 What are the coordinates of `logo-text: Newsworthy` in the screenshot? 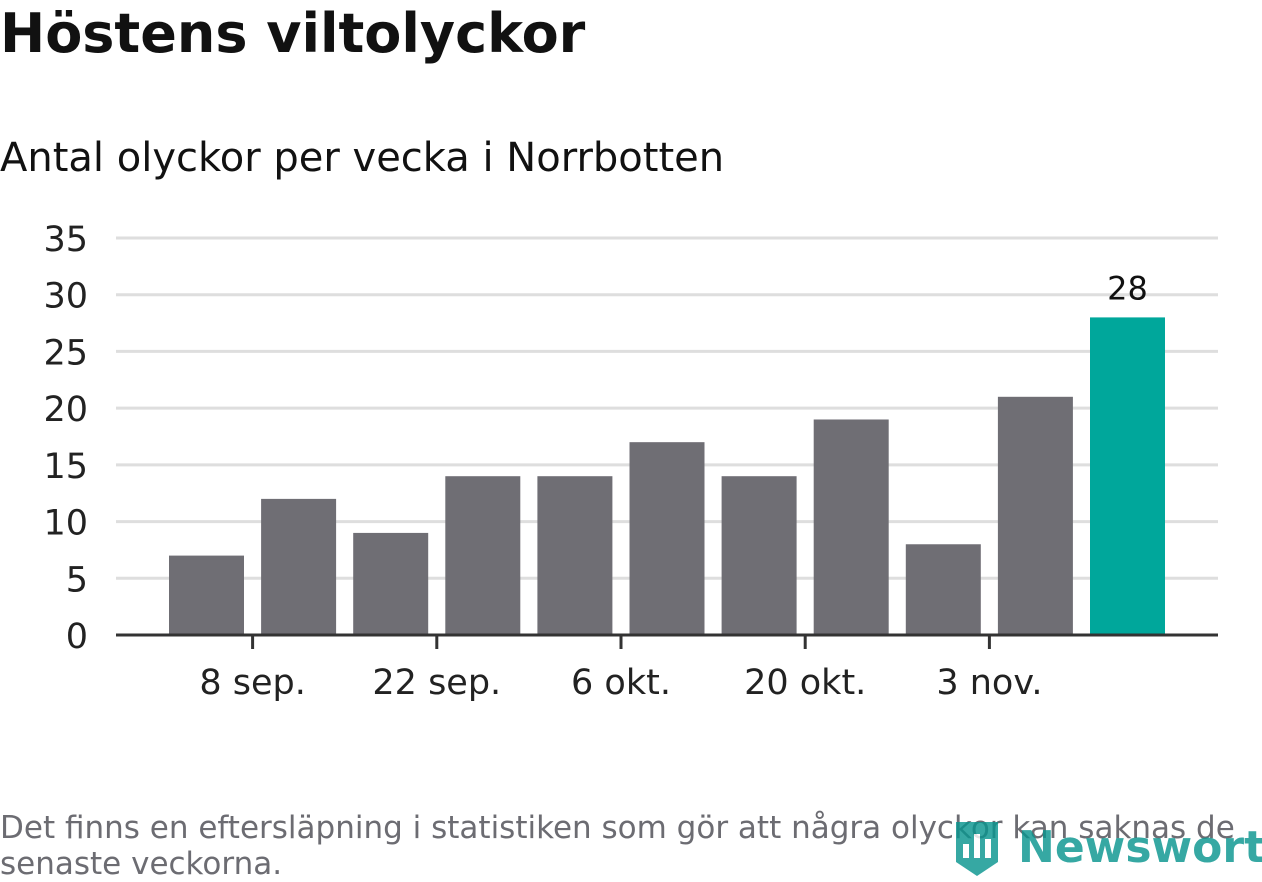 It's located at (1140, 847).